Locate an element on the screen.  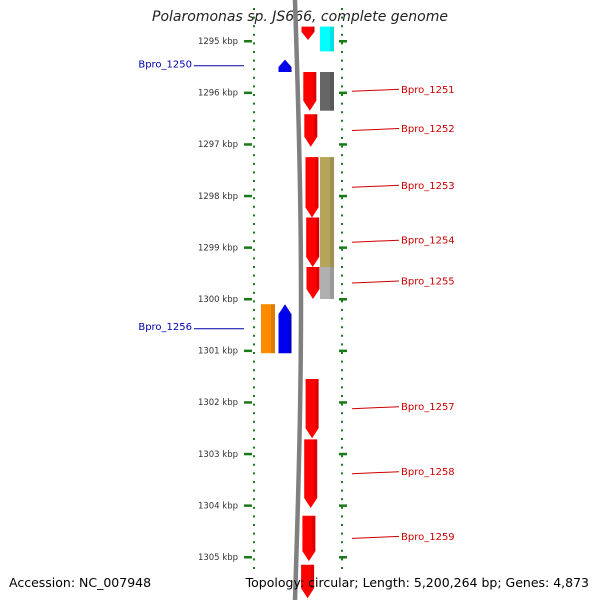
gene-label-Bpro_1255: Bpro_1255 is located at coordinates (428, 282).